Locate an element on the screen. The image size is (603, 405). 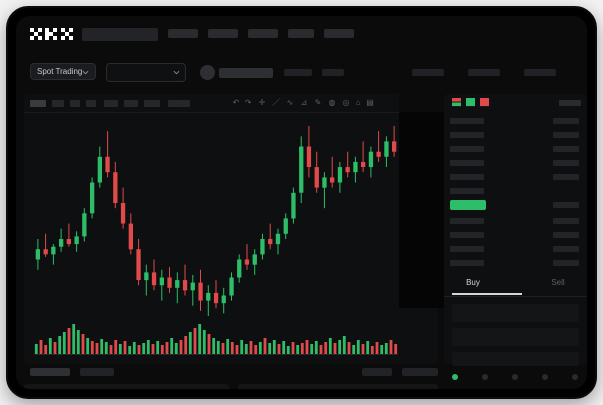
coin-avatar is located at coordinates (207, 72).